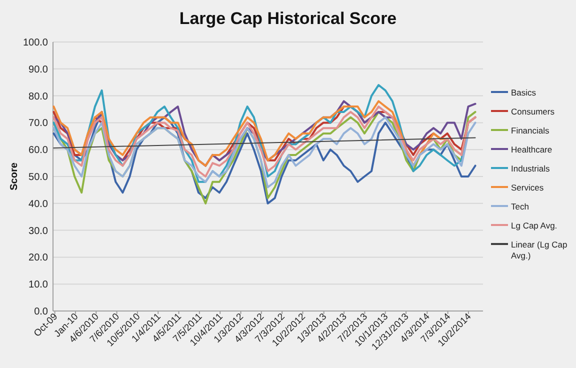 The height and width of the screenshot is (368, 576). I want to click on legend-label: Services, so click(527, 187).